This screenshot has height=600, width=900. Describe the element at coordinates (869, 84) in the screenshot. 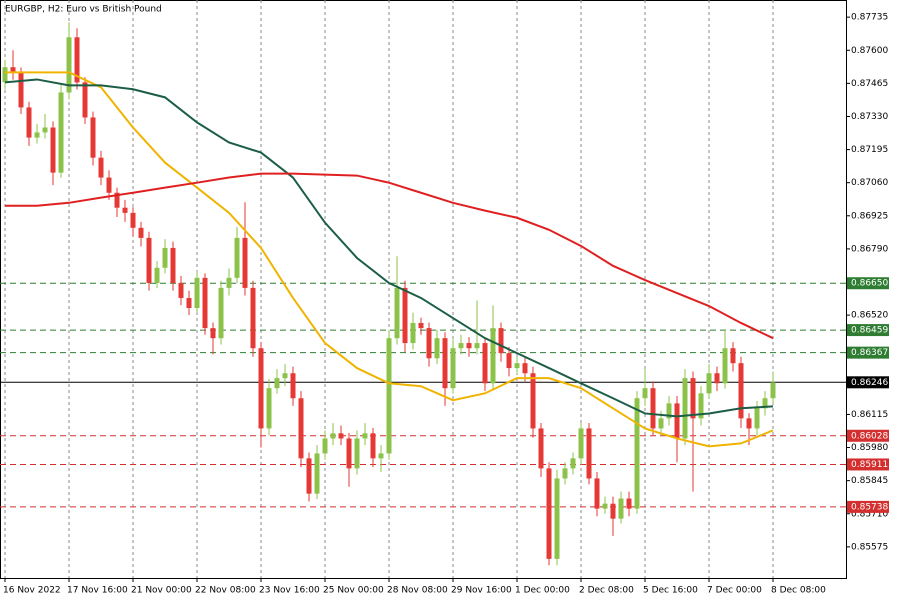

I see `y-tick-label: 0.87465` at that location.